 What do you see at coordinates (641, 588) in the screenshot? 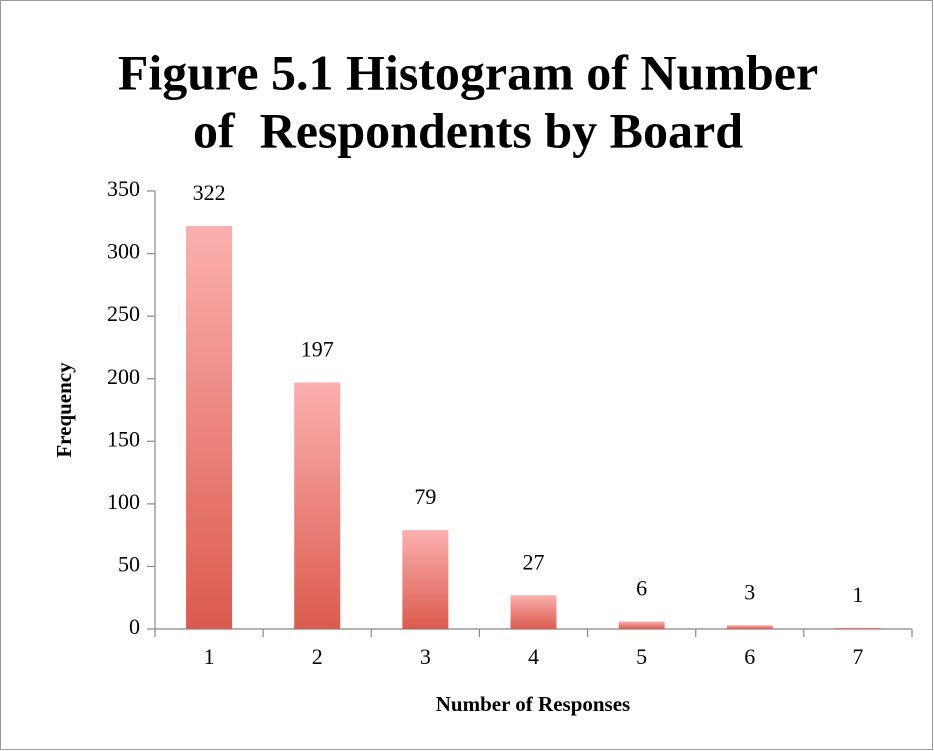
I see `data-label: 6` at bounding box center [641, 588].